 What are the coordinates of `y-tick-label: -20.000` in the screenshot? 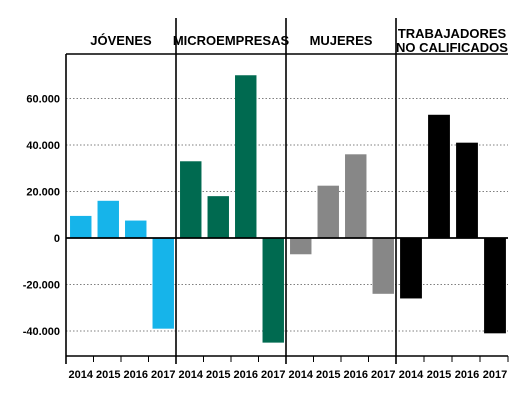 It's located at (41, 286).